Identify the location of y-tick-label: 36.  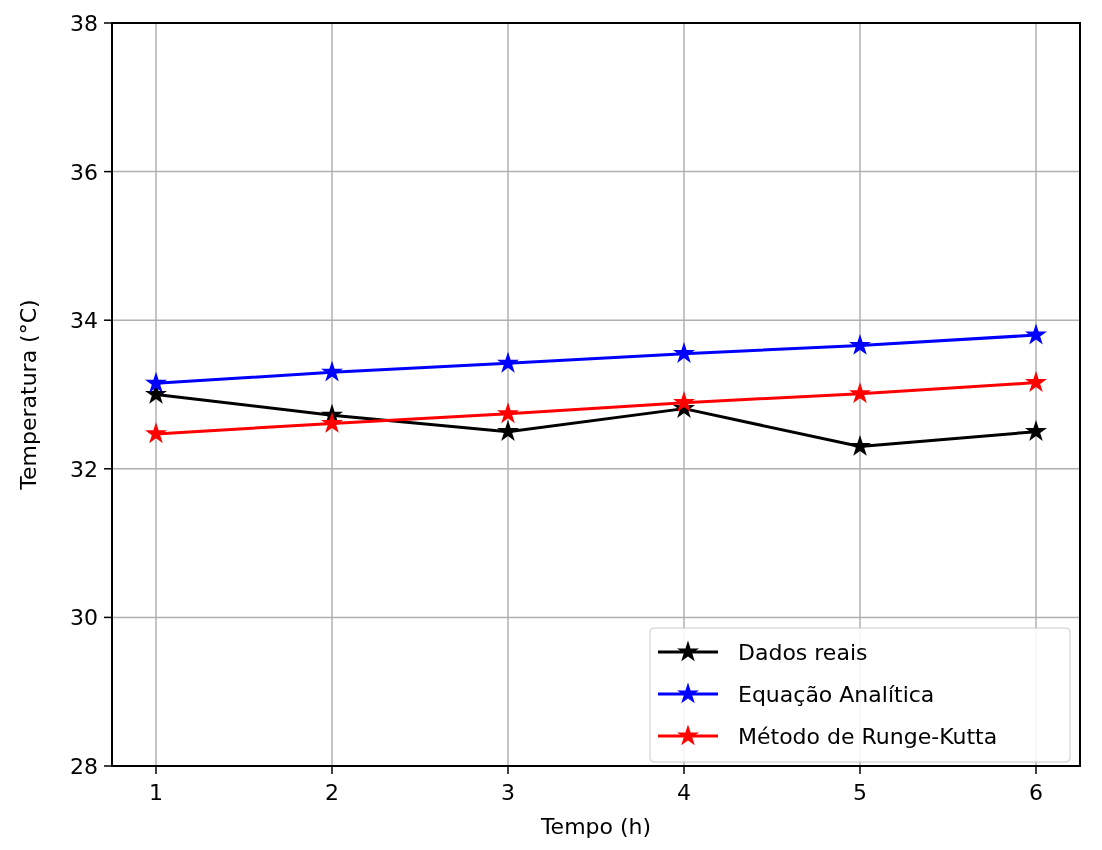
(84, 172).